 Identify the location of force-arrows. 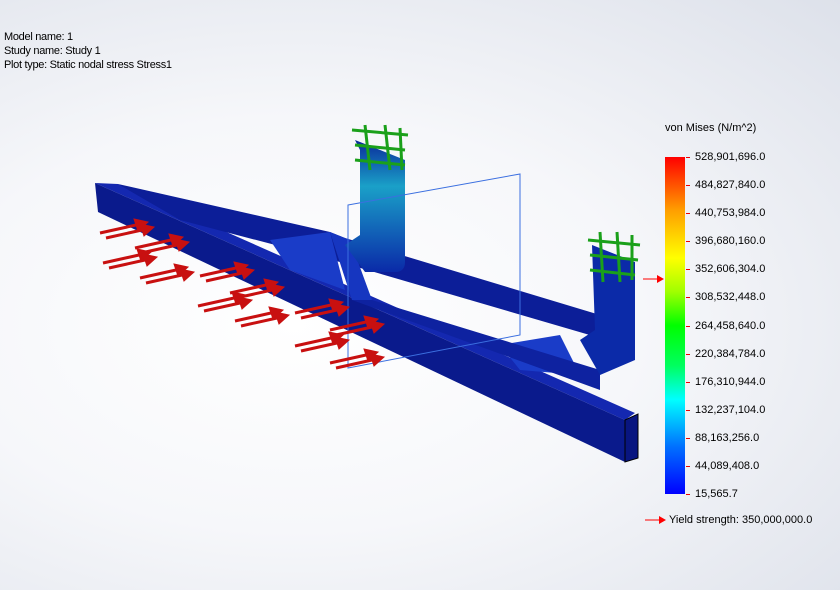
(242, 294).